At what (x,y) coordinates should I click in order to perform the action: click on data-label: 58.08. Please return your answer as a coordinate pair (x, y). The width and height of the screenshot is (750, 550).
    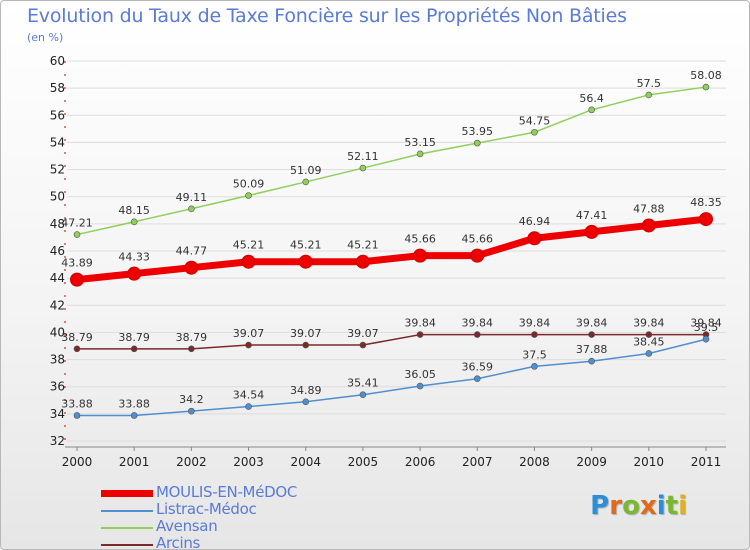
    Looking at the image, I should click on (706, 75).